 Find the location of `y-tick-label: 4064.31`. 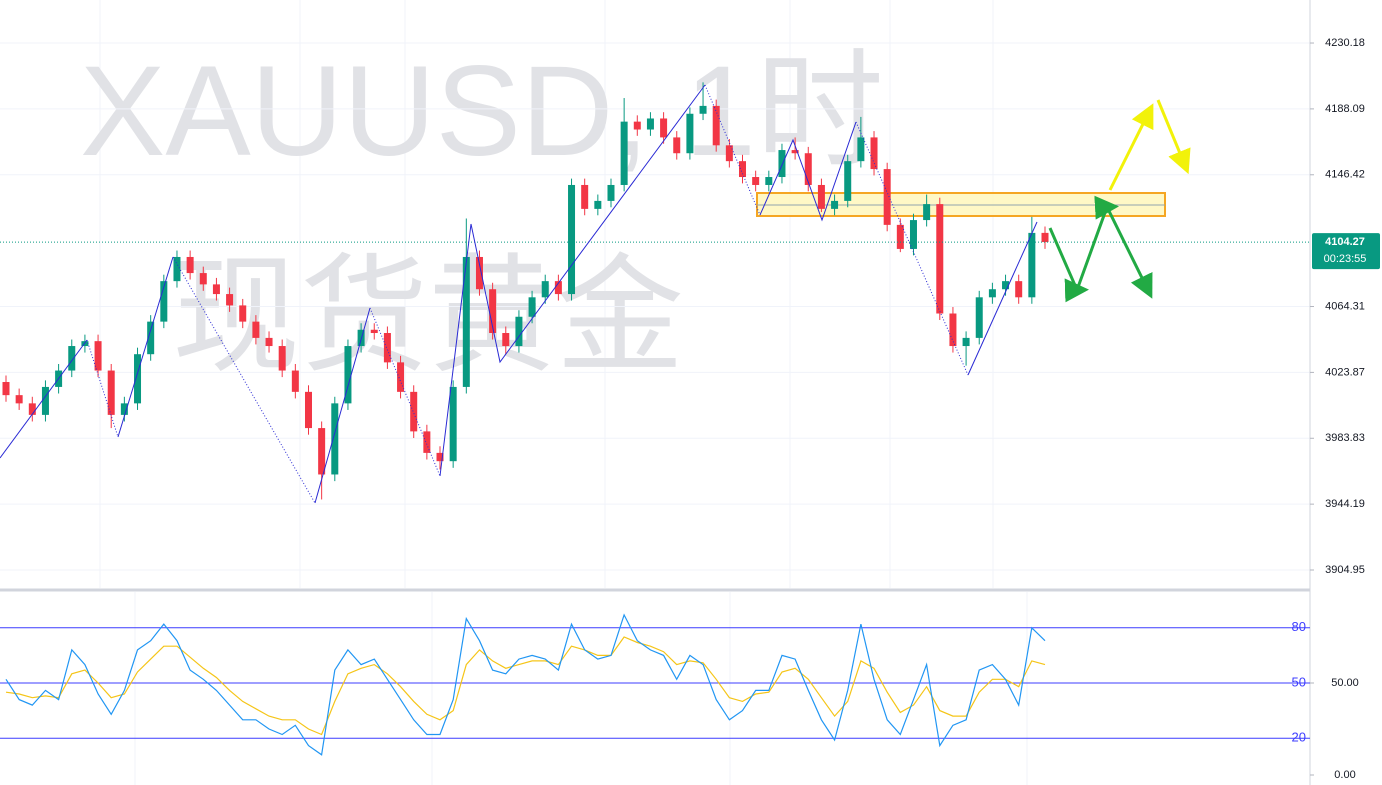

y-tick-label: 4064.31 is located at coordinates (1345, 306).